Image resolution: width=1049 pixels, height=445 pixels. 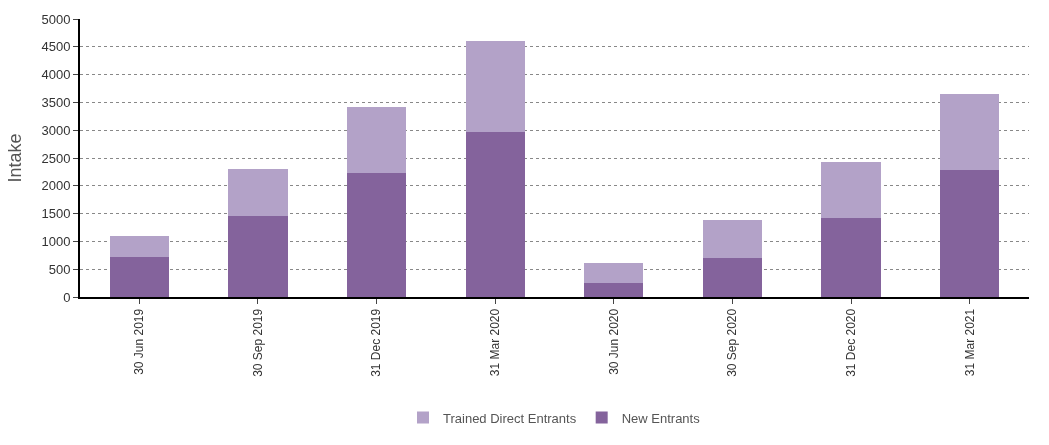 What do you see at coordinates (661, 418) in the screenshot?
I see `legend-label: New Entrants` at bounding box center [661, 418].